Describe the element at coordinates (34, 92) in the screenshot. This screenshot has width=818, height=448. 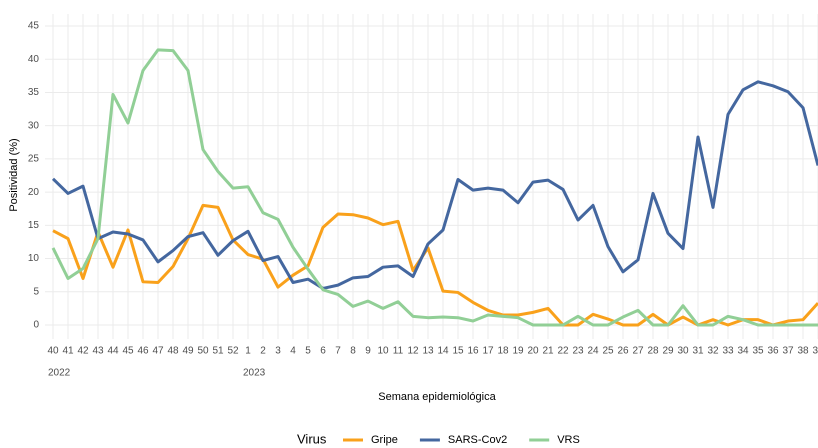
I see `y-tick-label: 35` at that location.